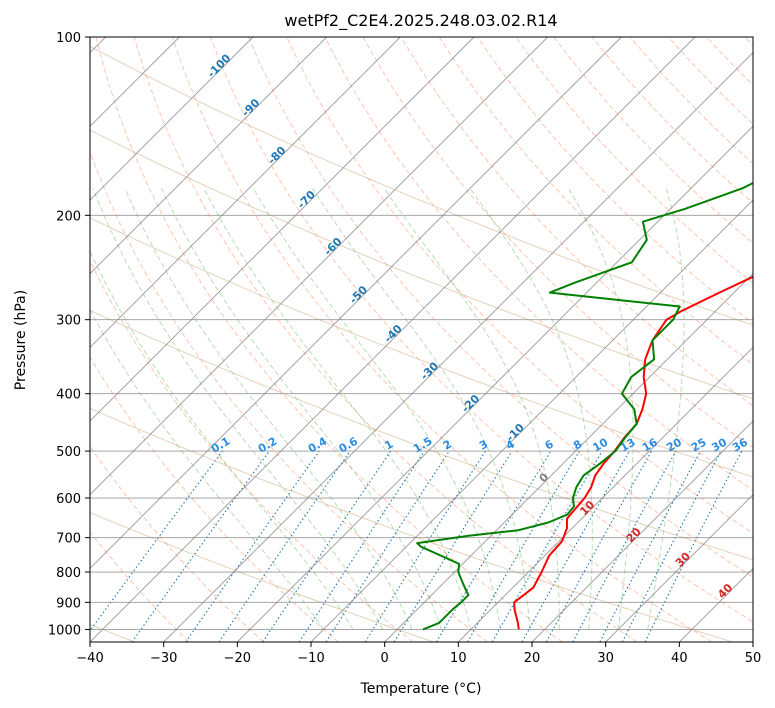 This screenshot has width=775, height=708. Describe the element at coordinates (68, 38) in the screenshot. I see `y-tick-label: 100` at that location.